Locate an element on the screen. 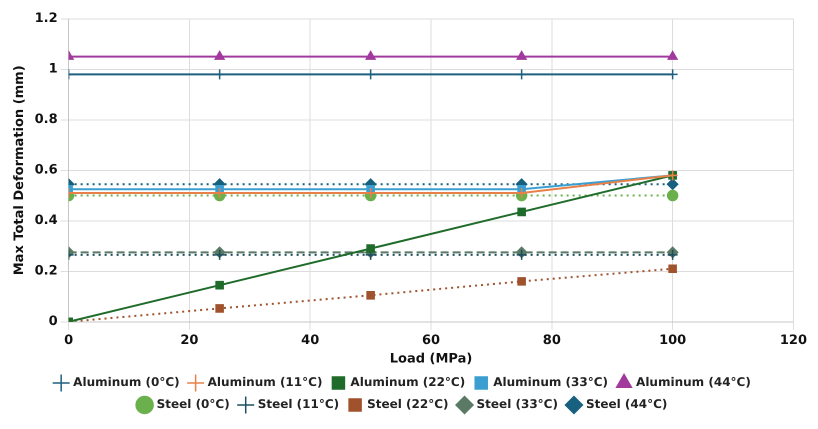 This screenshot has height=429, width=818. legend-label: Aluminum (22°C) is located at coordinates (408, 382).